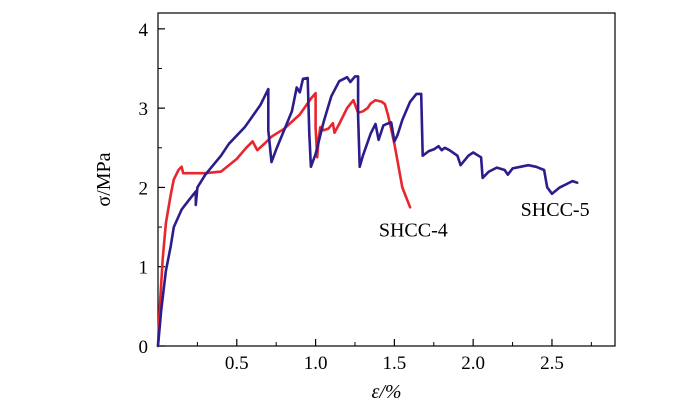 This screenshot has width=700, height=407. Describe the element at coordinates (144, 109) in the screenshot. I see `y-tick-label: 3` at that location.